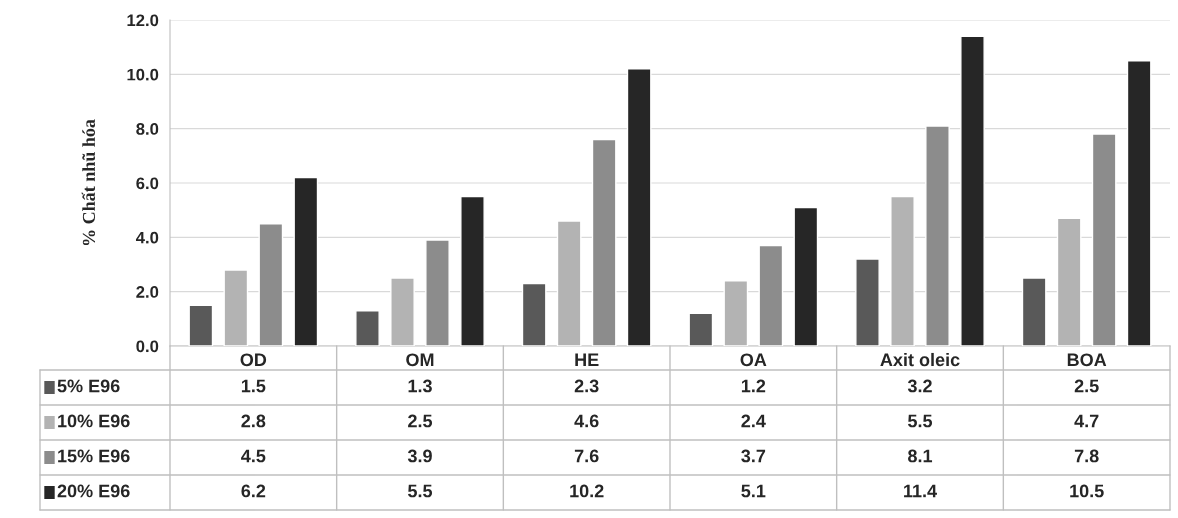 This screenshot has width=1178, height=518. What do you see at coordinates (143, 20) in the screenshot?
I see `y-tick-label: 12.0` at bounding box center [143, 20].